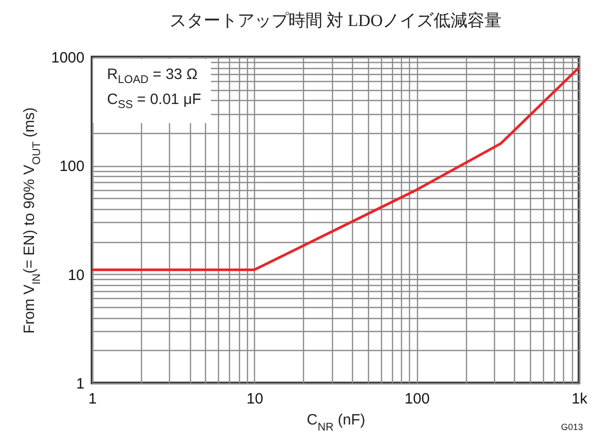  Describe the element at coordinates (255, 399) in the screenshot. I see `x-tick-label: 10` at that location.